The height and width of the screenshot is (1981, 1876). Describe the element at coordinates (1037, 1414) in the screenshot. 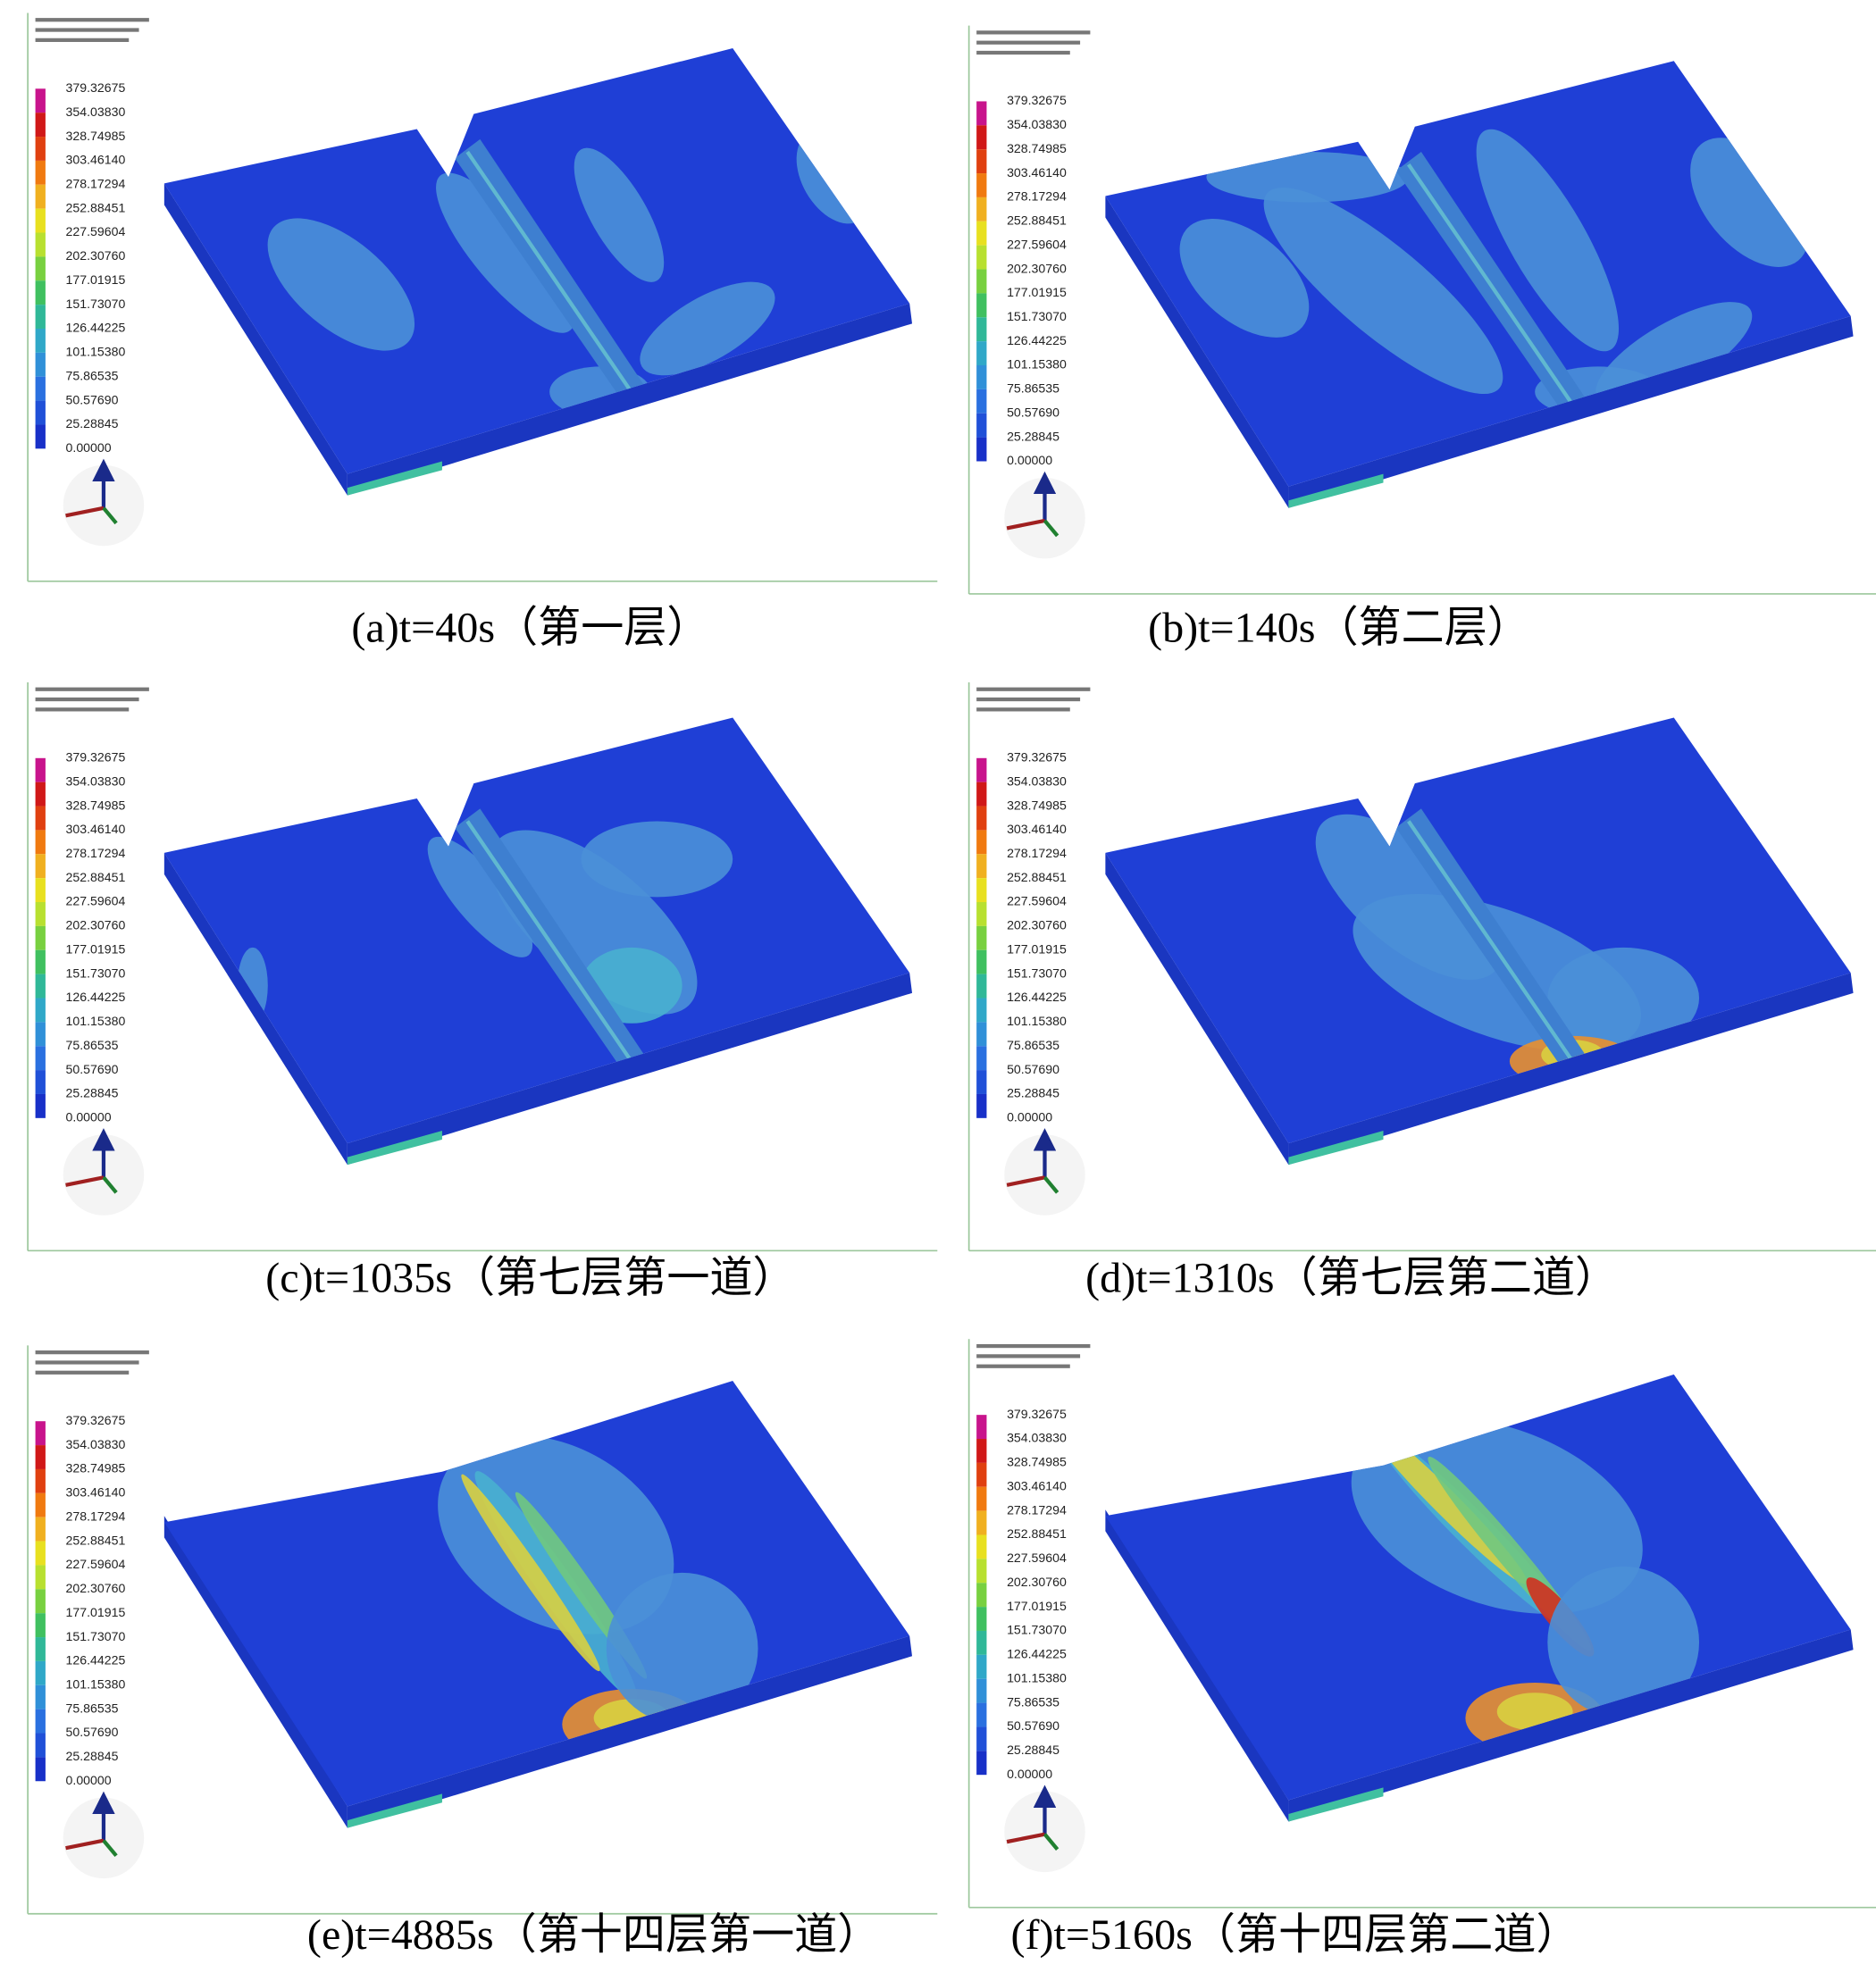

I see `legend-label: 379.32675` at that location.